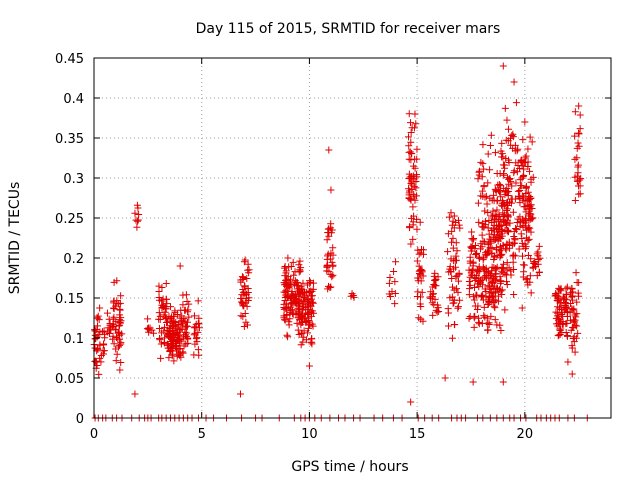 Image resolution: width=640 pixels, height=480 pixels. Describe the element at coordinates (73, 259) in the screenshot. I see `y-tick-label: 0.2` at that location.